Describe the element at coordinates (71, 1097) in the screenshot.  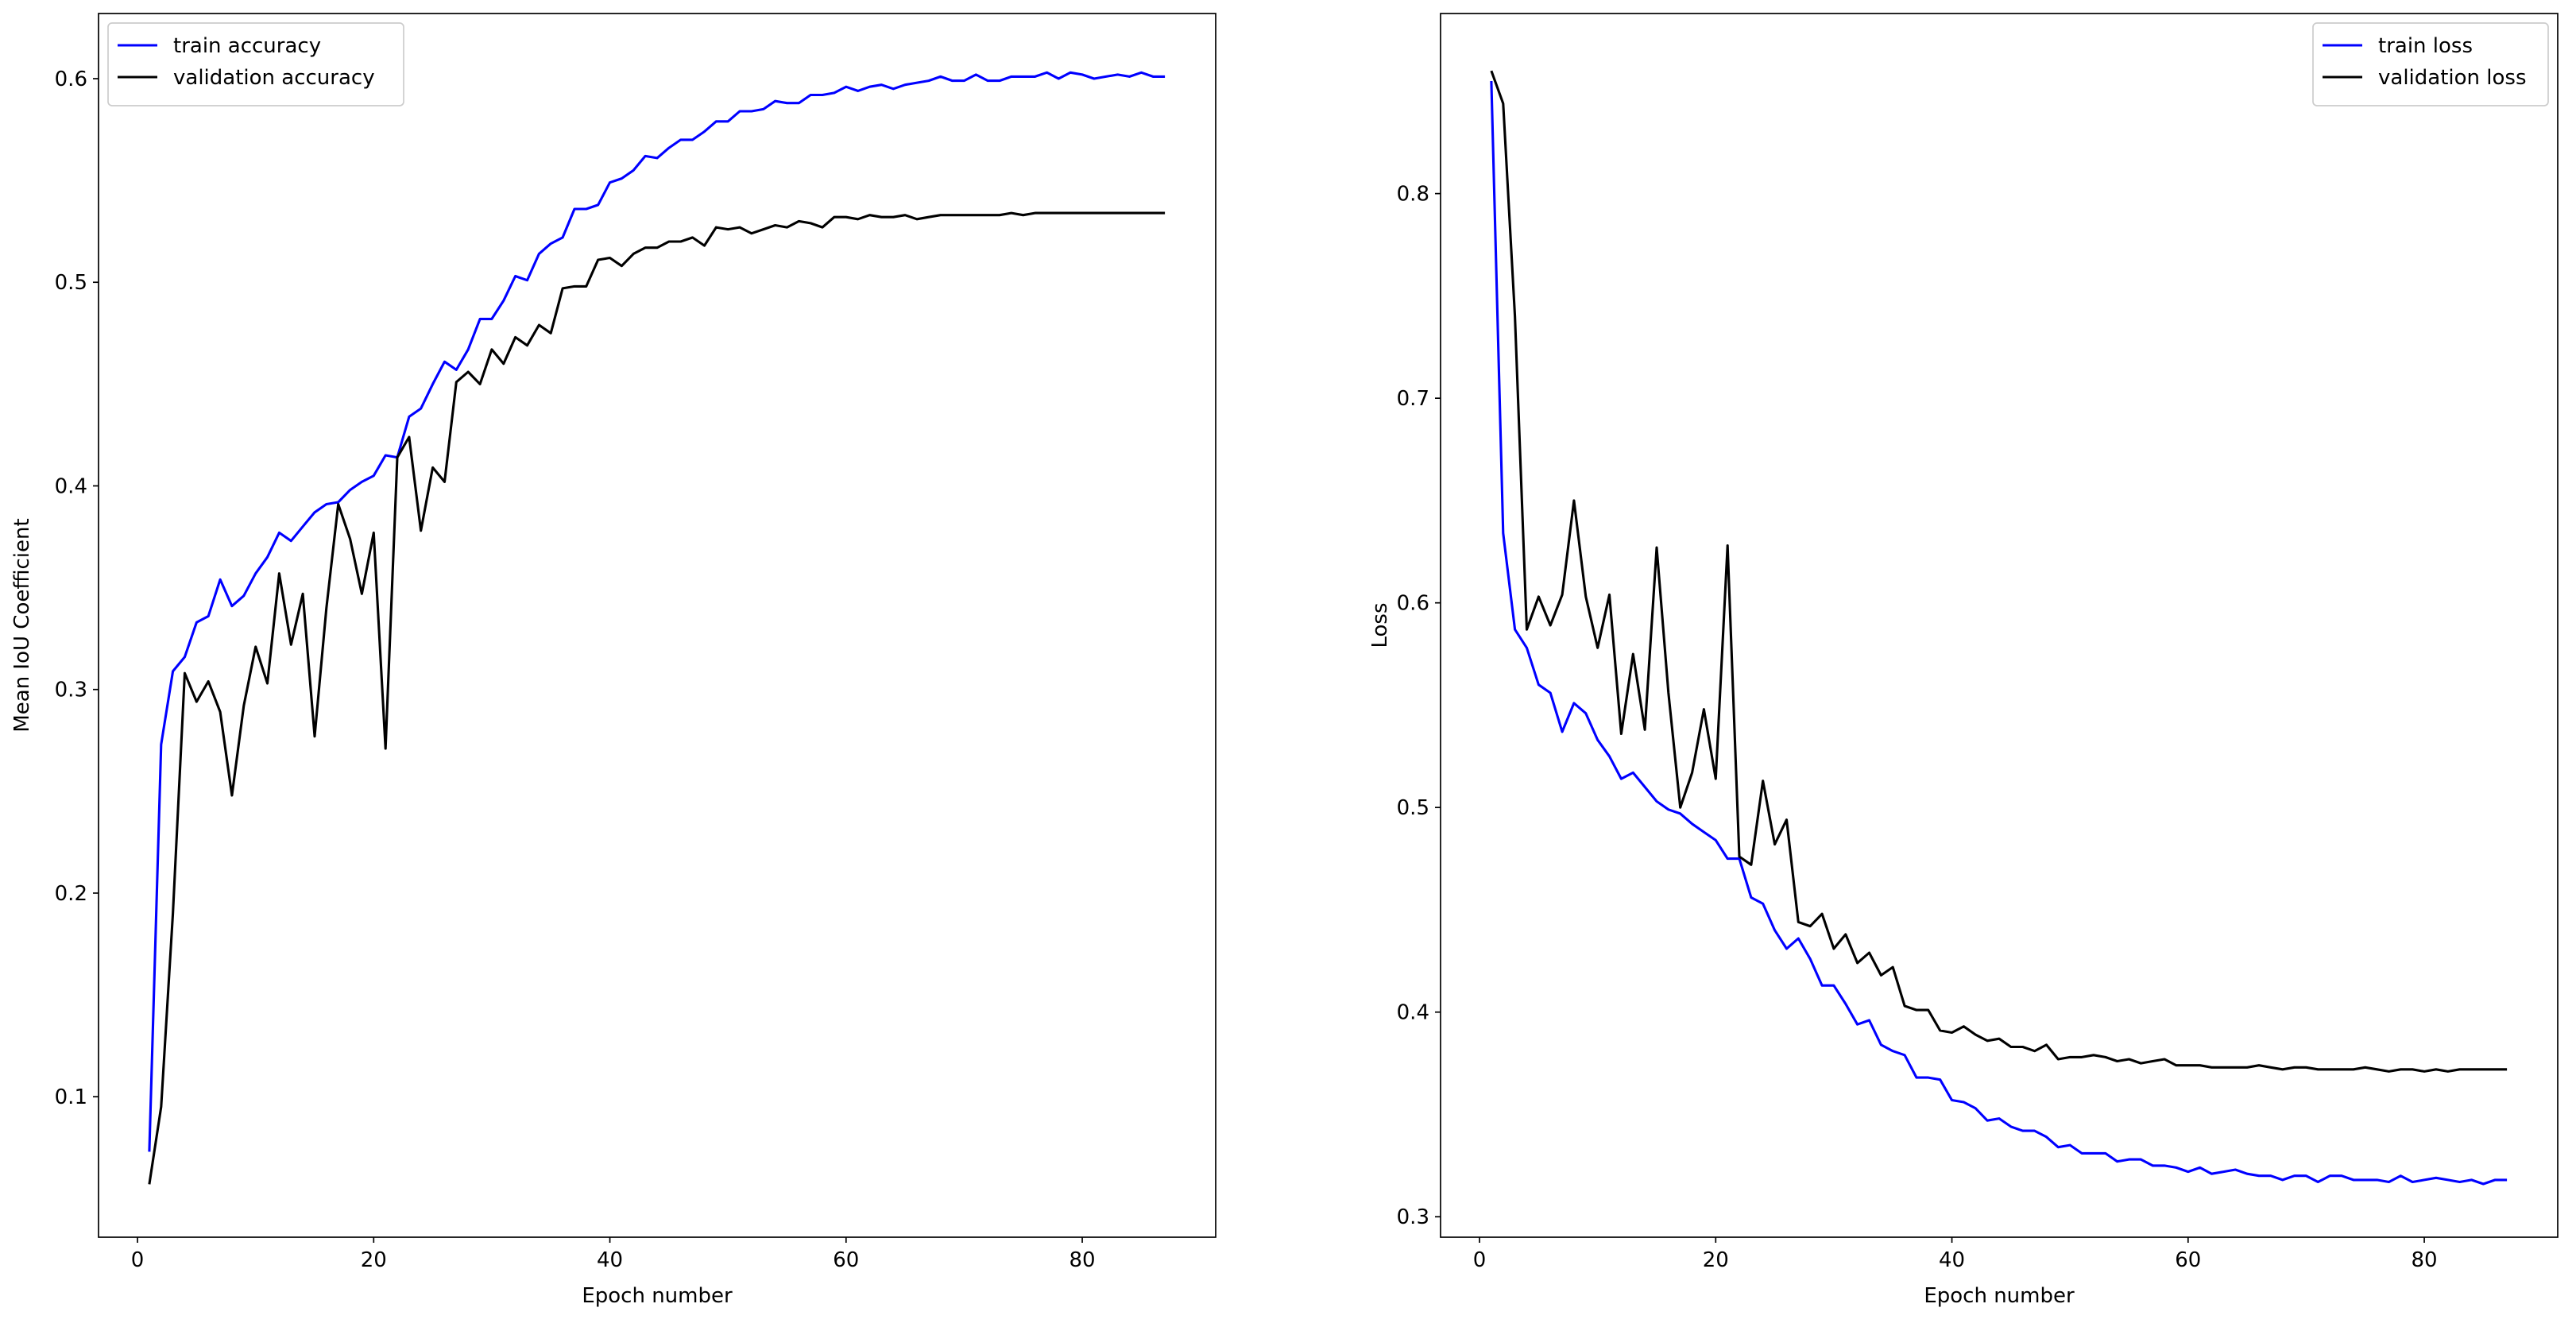
I see `y-tick-label: 0.1` at that location.